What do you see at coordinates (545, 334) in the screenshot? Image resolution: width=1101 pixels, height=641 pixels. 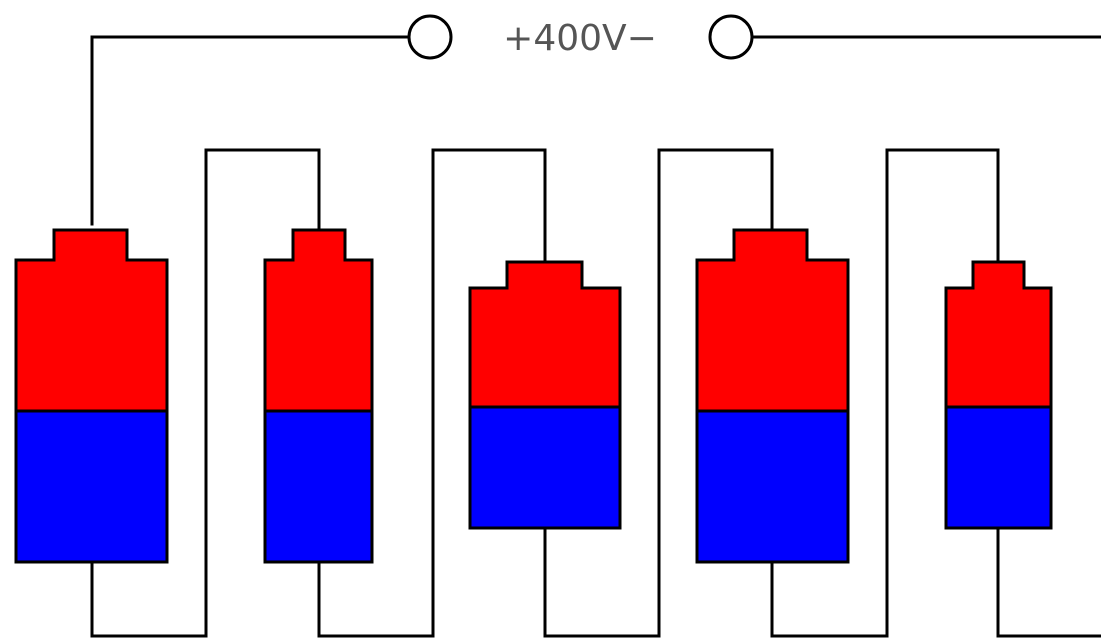 I see `battery-3-positive-half` at bounding box center [545, 334].